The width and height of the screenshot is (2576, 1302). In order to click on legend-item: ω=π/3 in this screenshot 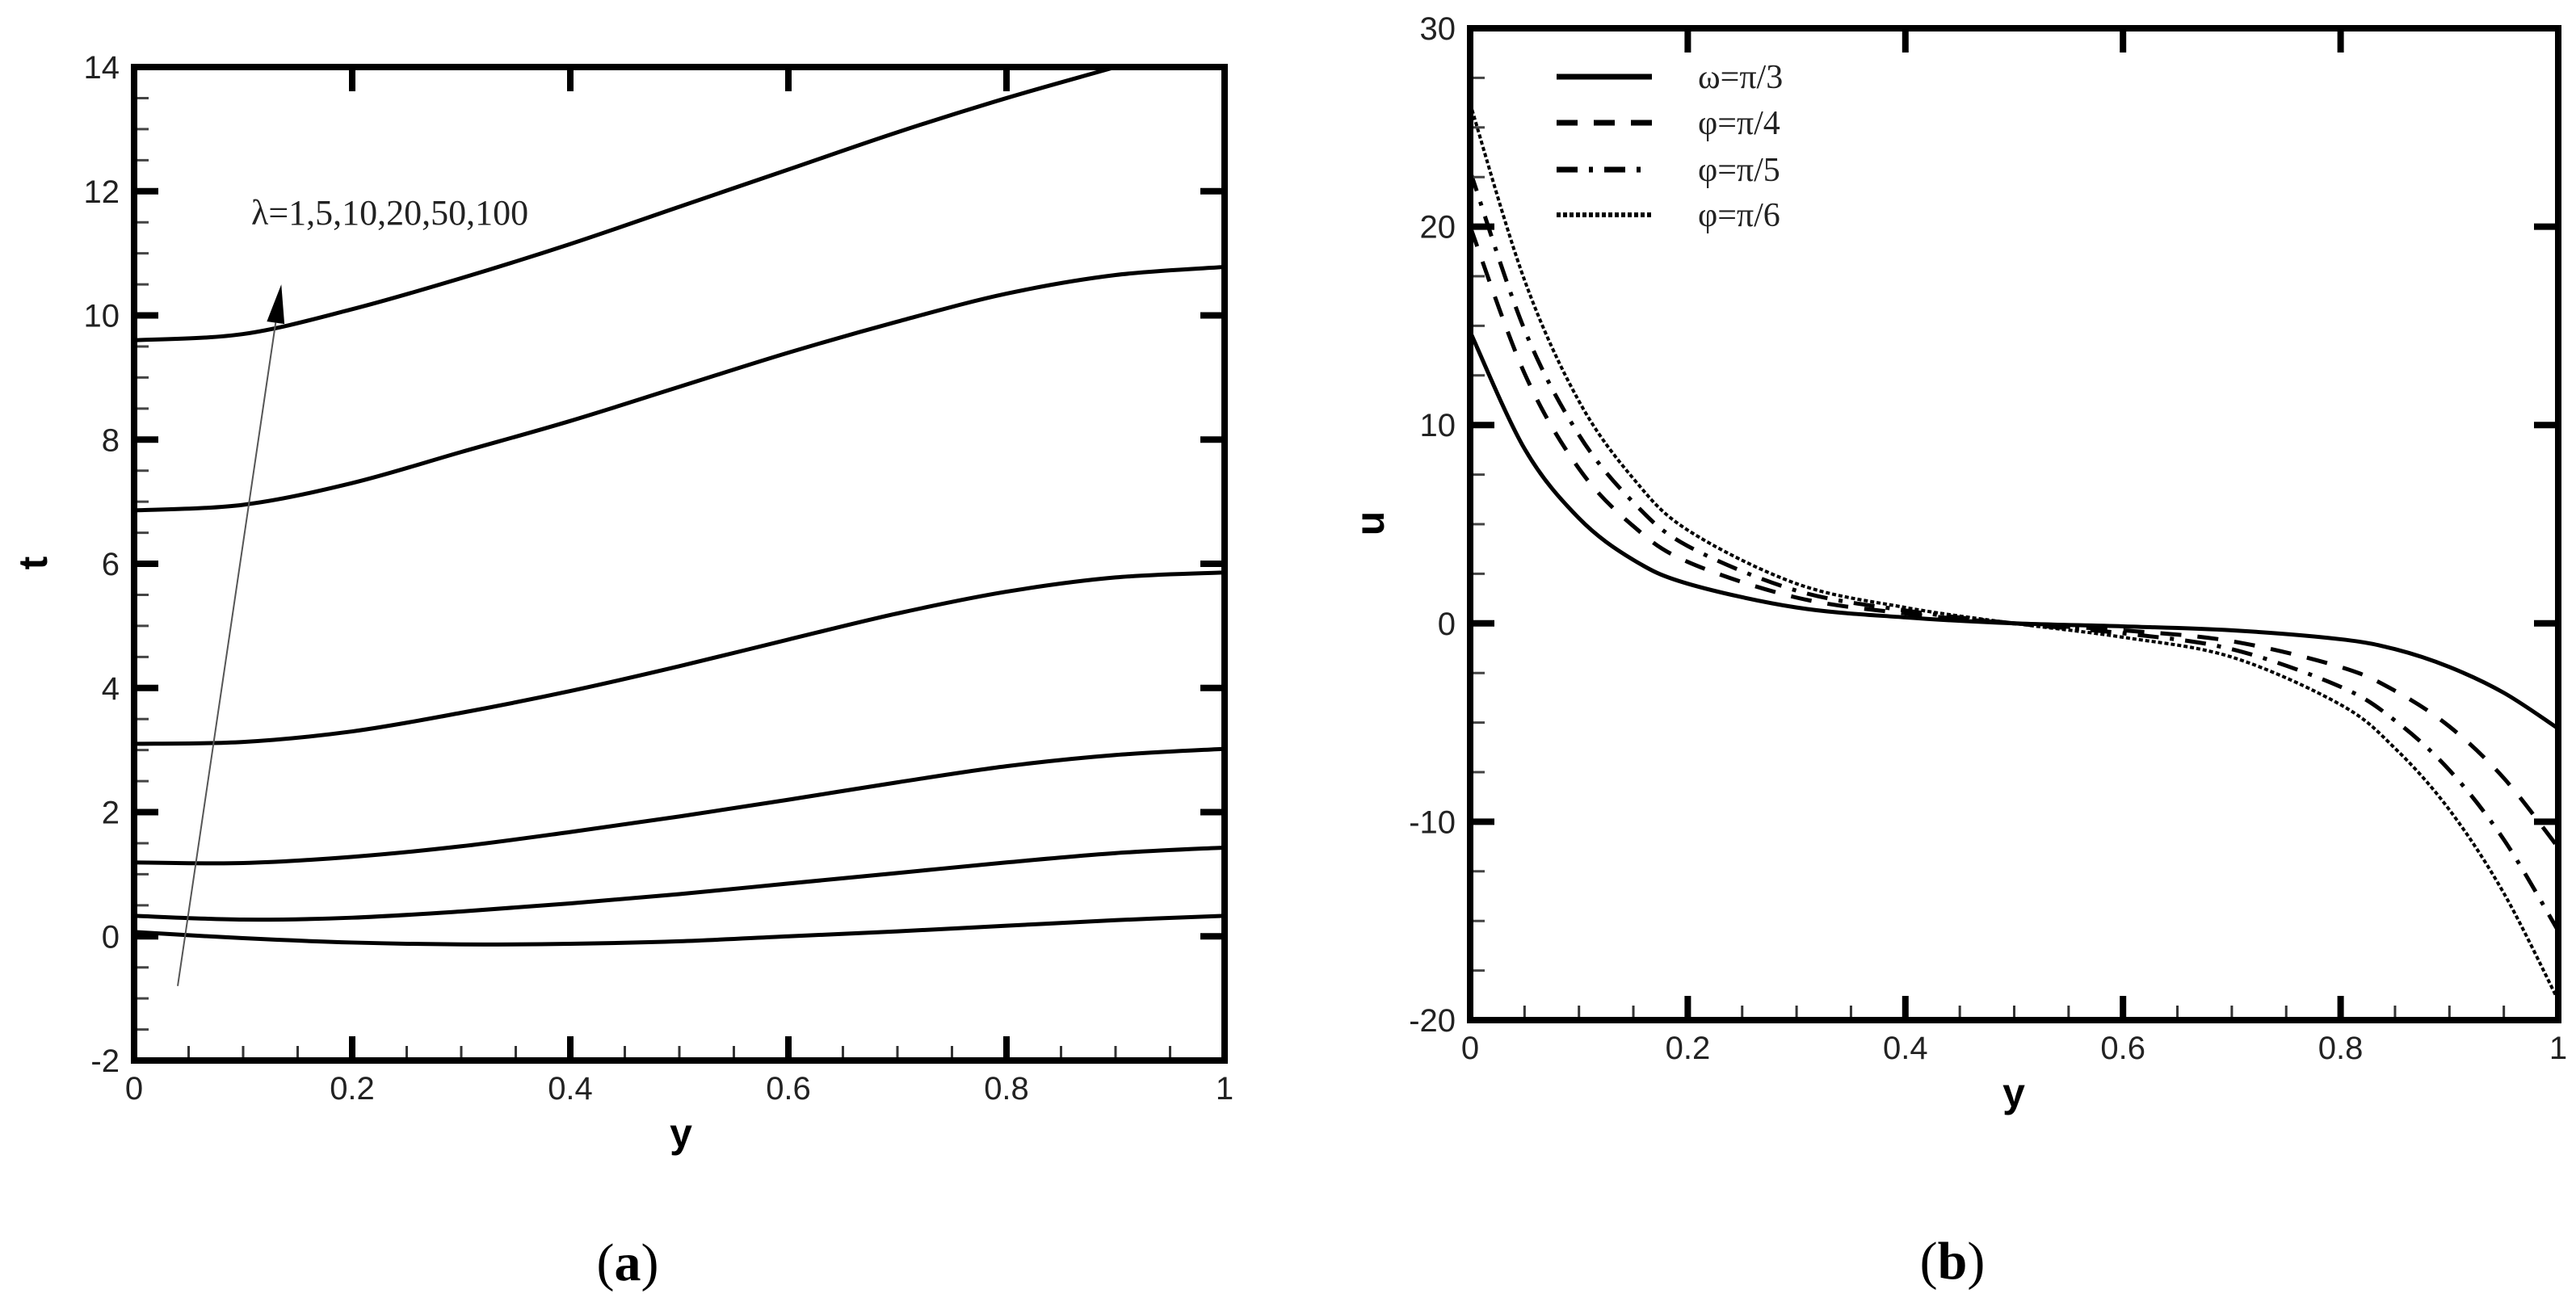, I will do `click(1670, 77)`.